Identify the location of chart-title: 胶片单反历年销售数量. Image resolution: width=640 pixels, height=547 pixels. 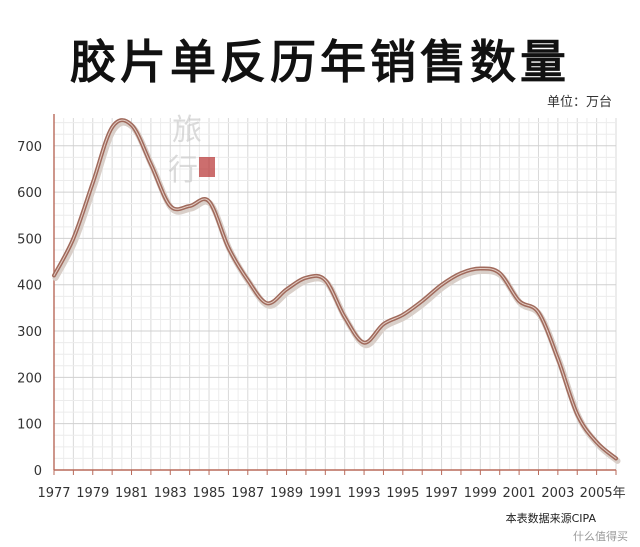
(320, 62).